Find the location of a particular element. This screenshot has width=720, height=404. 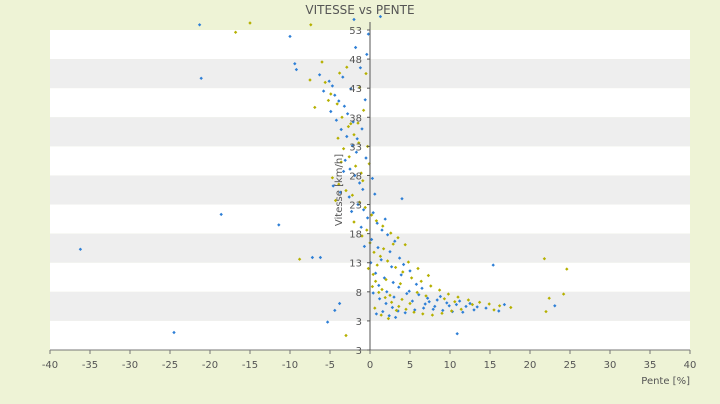

x-tick-label: -35 is located at coordinates (90, 365).